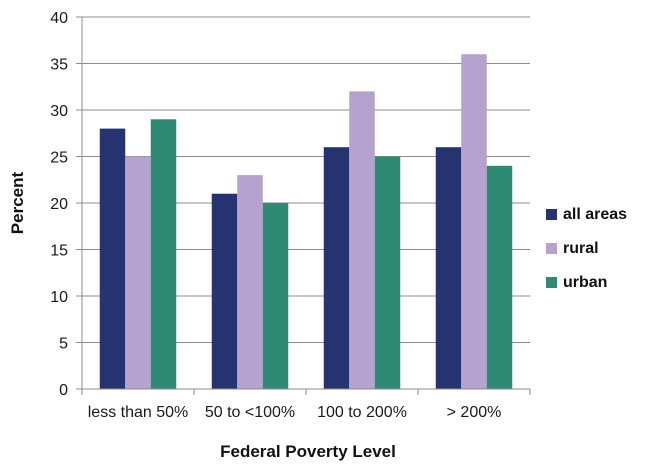 This screenshot has height=466, width=652. I want to click on y-tick-label: 35, so click(59, 65).